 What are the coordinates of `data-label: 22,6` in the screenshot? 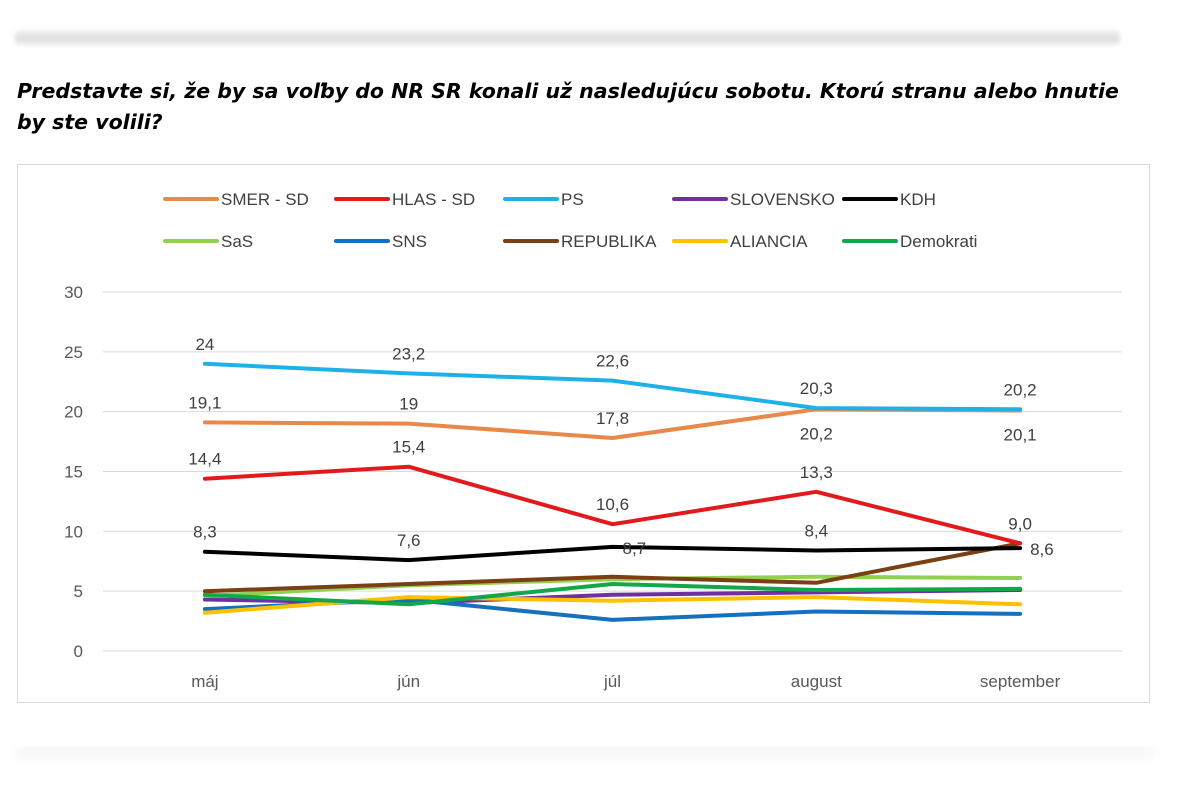 It's located at (612, 361).